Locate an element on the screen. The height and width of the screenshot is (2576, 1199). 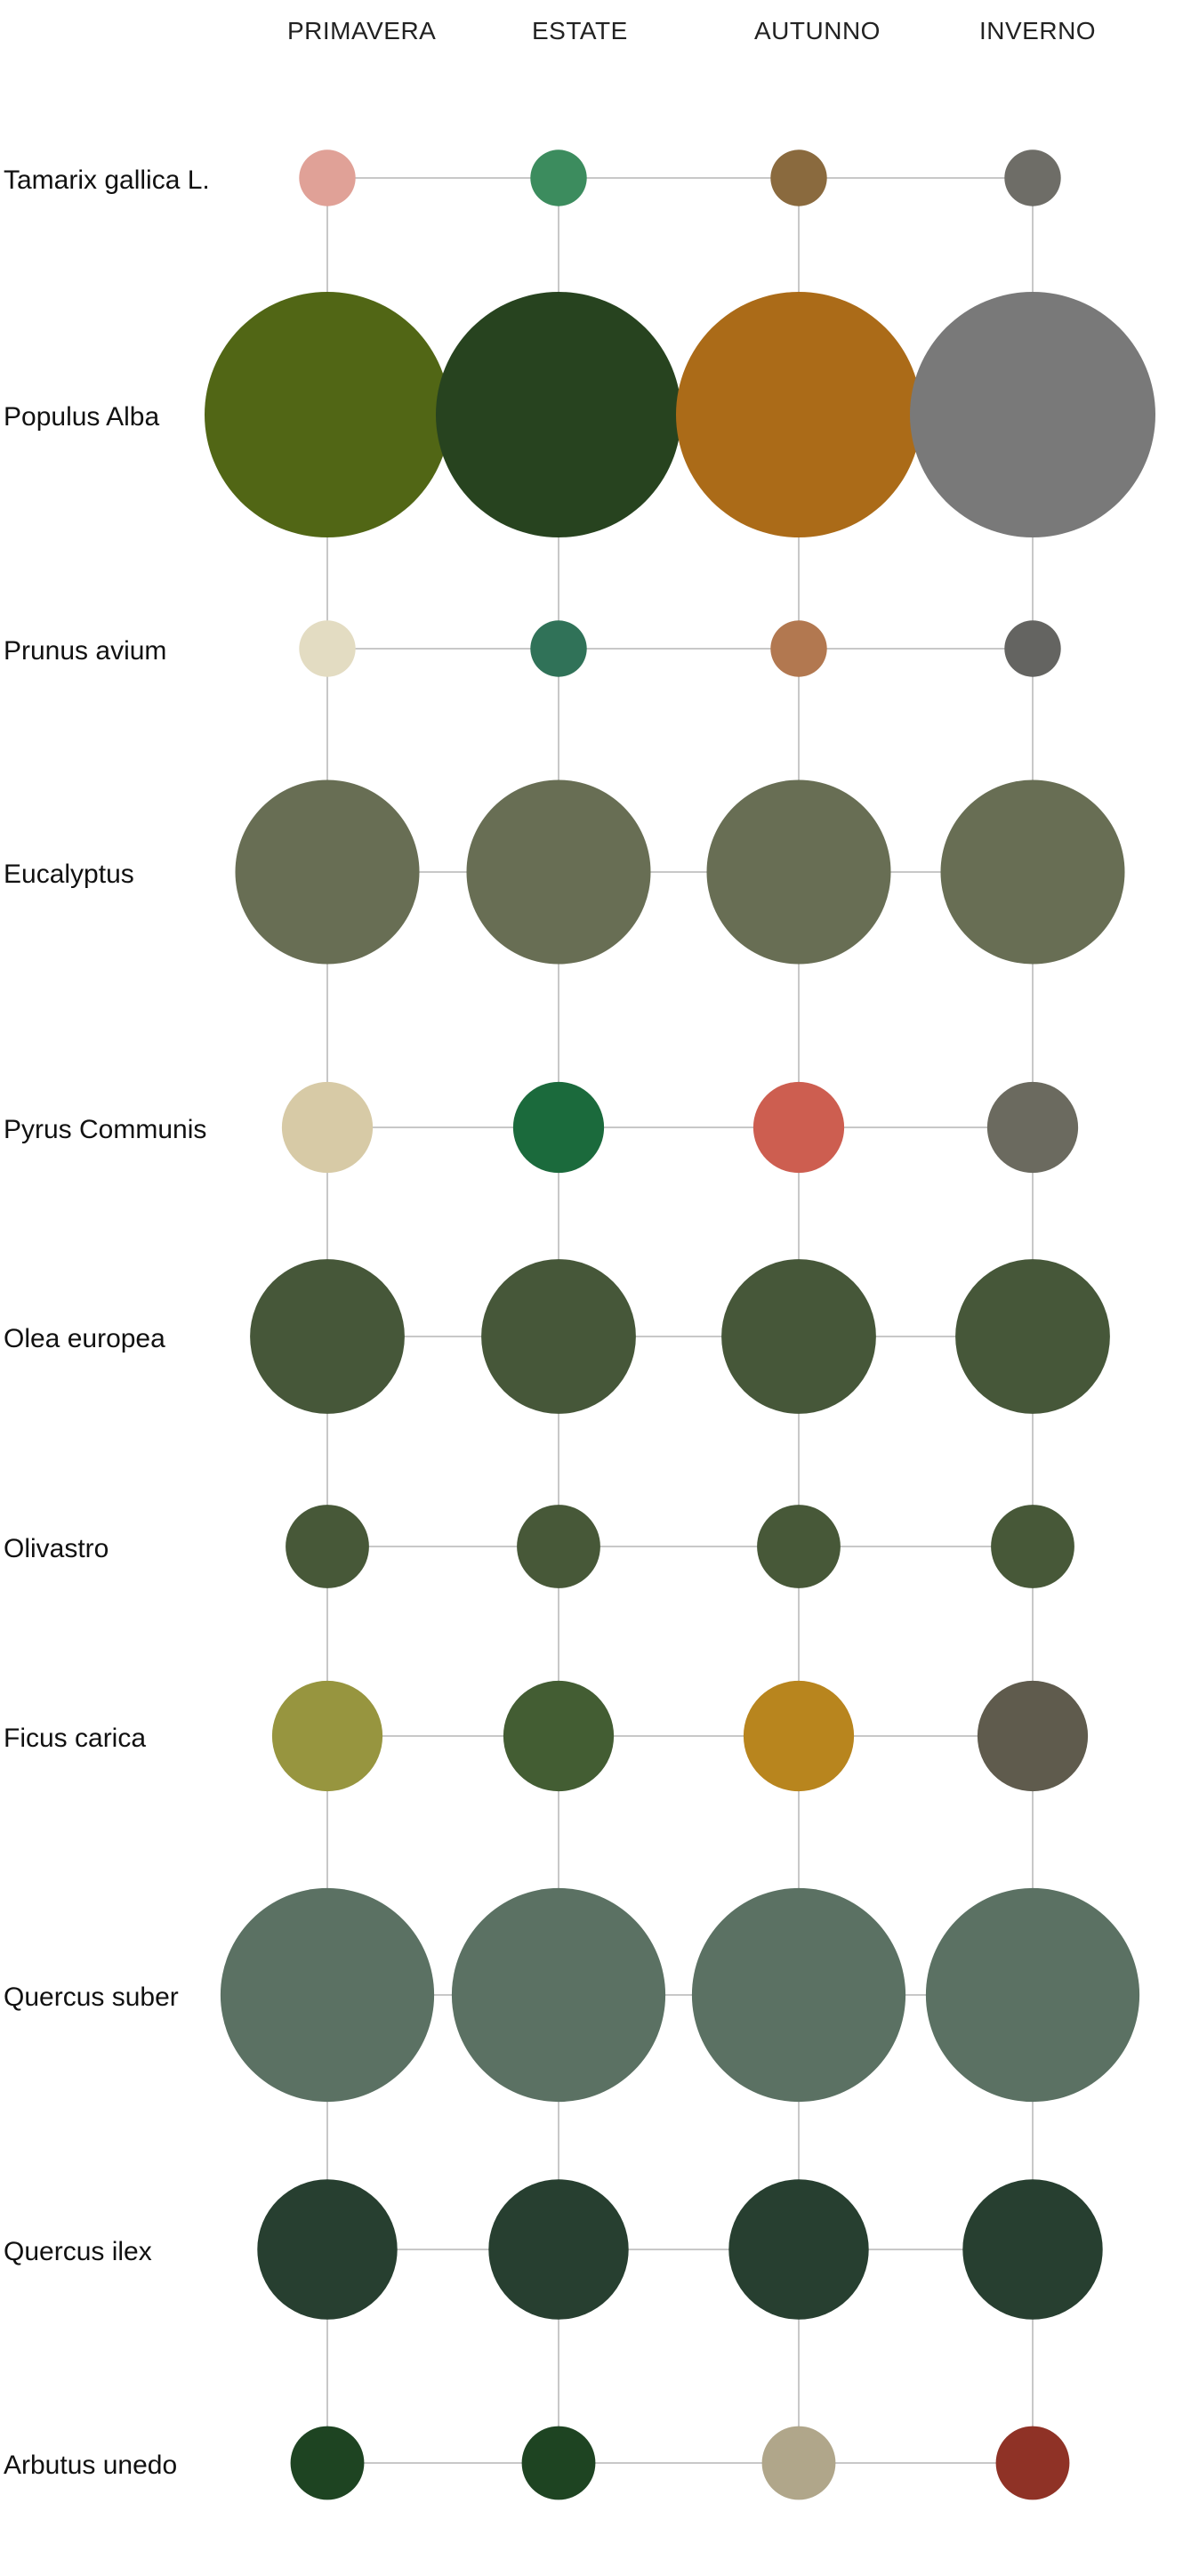
season-label-inverno: INVERNO is located at coordinates (1037, 30).